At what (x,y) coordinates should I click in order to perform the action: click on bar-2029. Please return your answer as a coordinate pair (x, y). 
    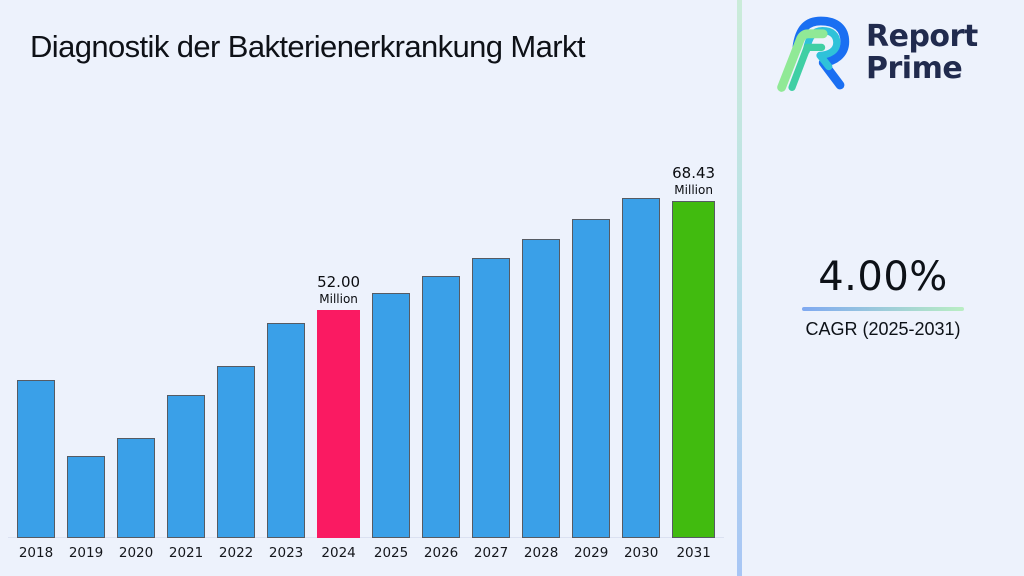
    Looking at the image, I should click on (591, 378).